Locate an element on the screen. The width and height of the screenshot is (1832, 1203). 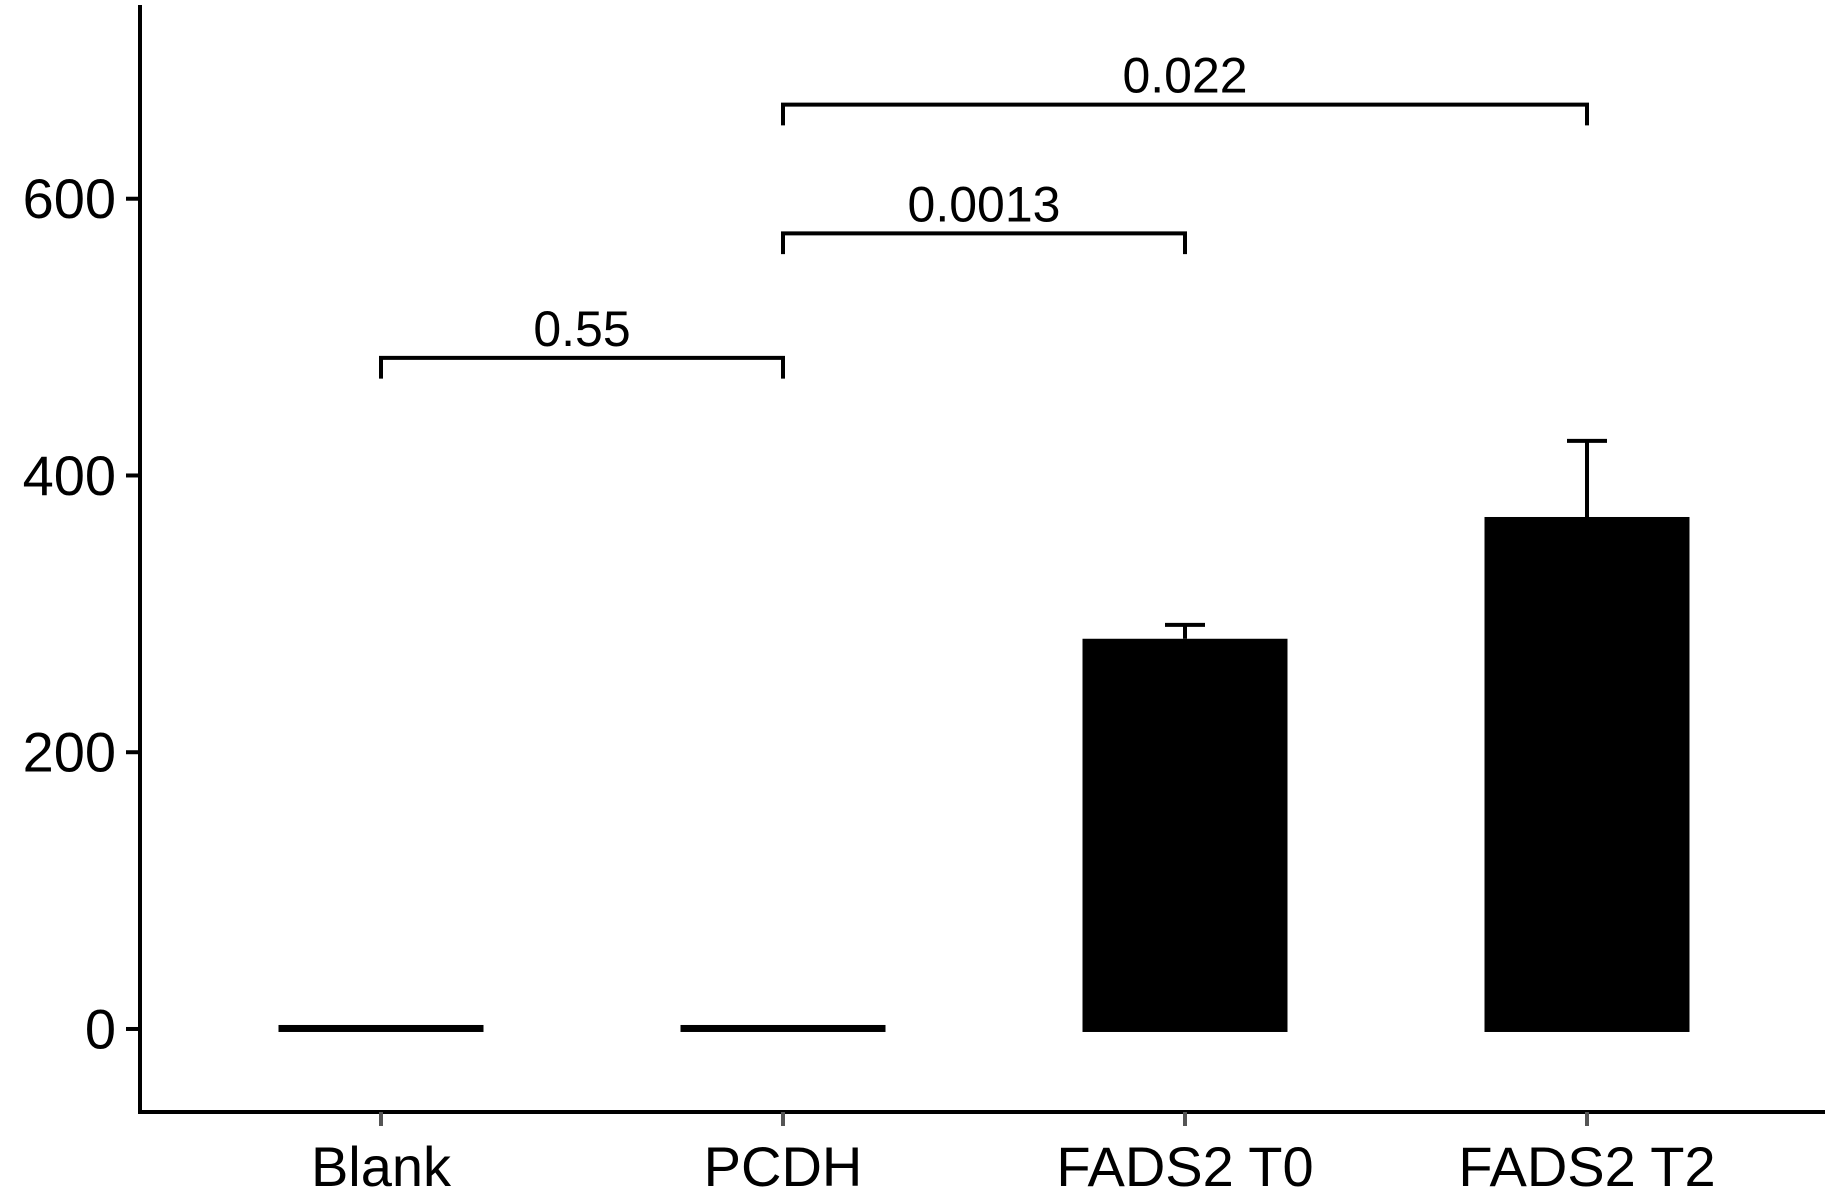
y-tick-label: 0 is located at coordinates (100, 1028).